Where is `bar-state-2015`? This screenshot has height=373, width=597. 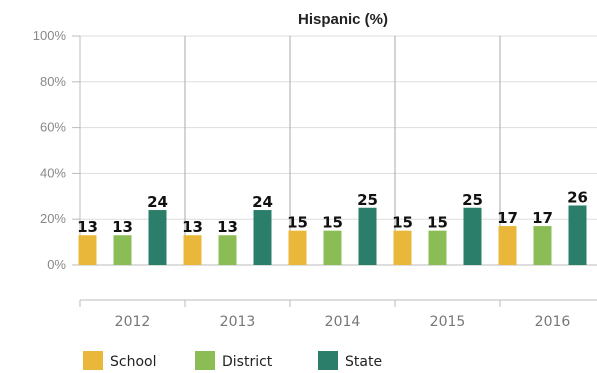 bar-state-2015 is located at coordinates (472, 236).